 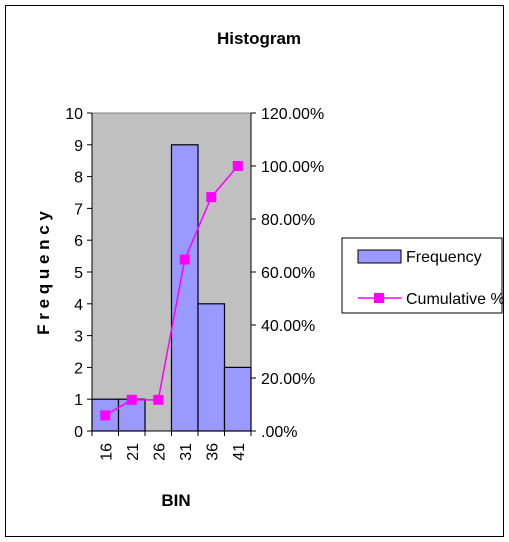 I want to click on legend: Frequency Cumulative %, so click(x=423, y=275).